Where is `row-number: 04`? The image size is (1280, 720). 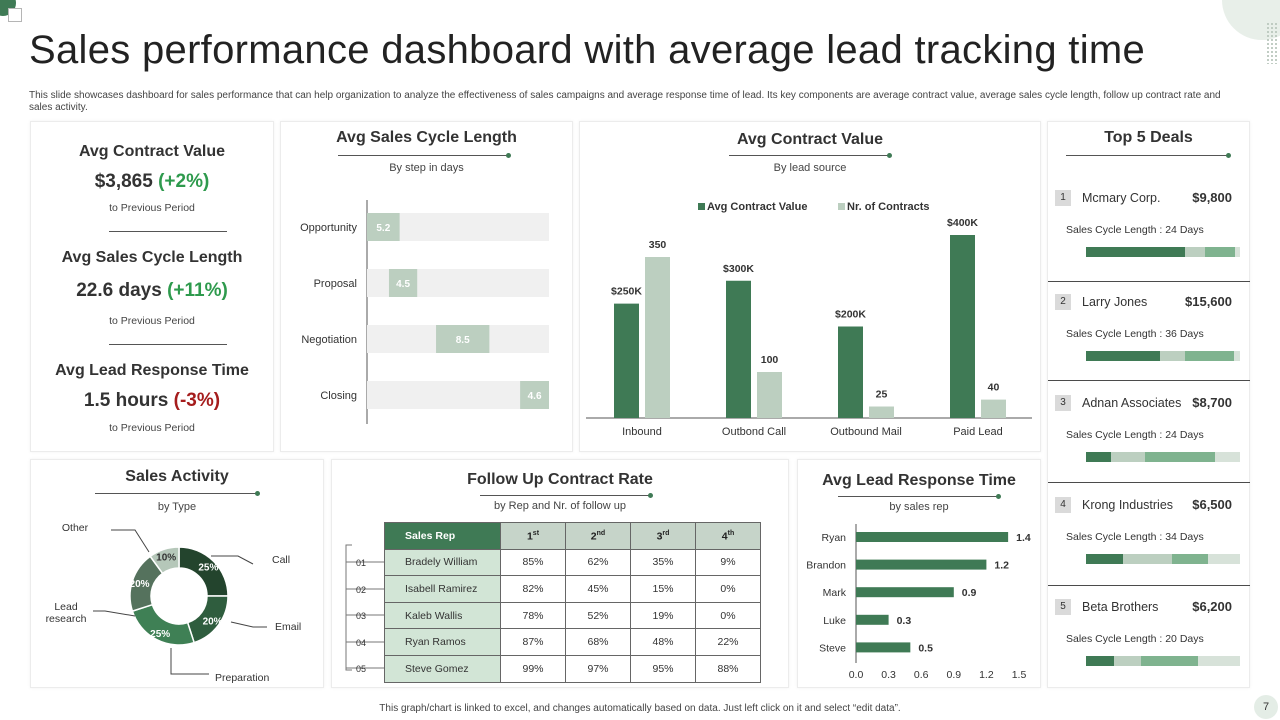 row-number: 04 is located at coordinates (361, 643).